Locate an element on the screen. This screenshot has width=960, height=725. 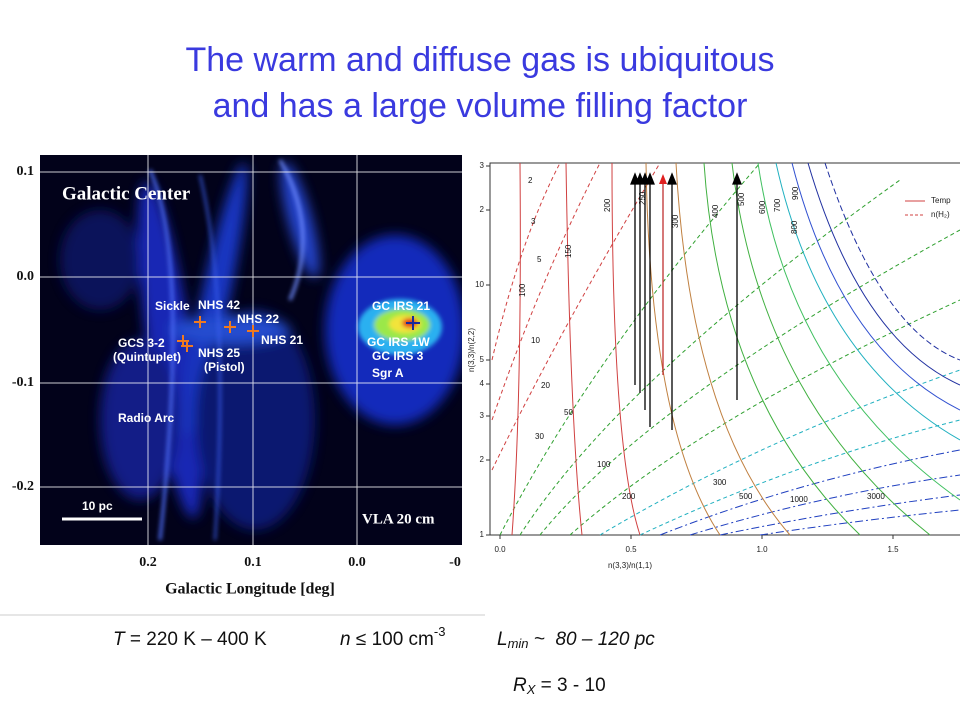
contour-label: 900 is located at coordinates (795, 193).